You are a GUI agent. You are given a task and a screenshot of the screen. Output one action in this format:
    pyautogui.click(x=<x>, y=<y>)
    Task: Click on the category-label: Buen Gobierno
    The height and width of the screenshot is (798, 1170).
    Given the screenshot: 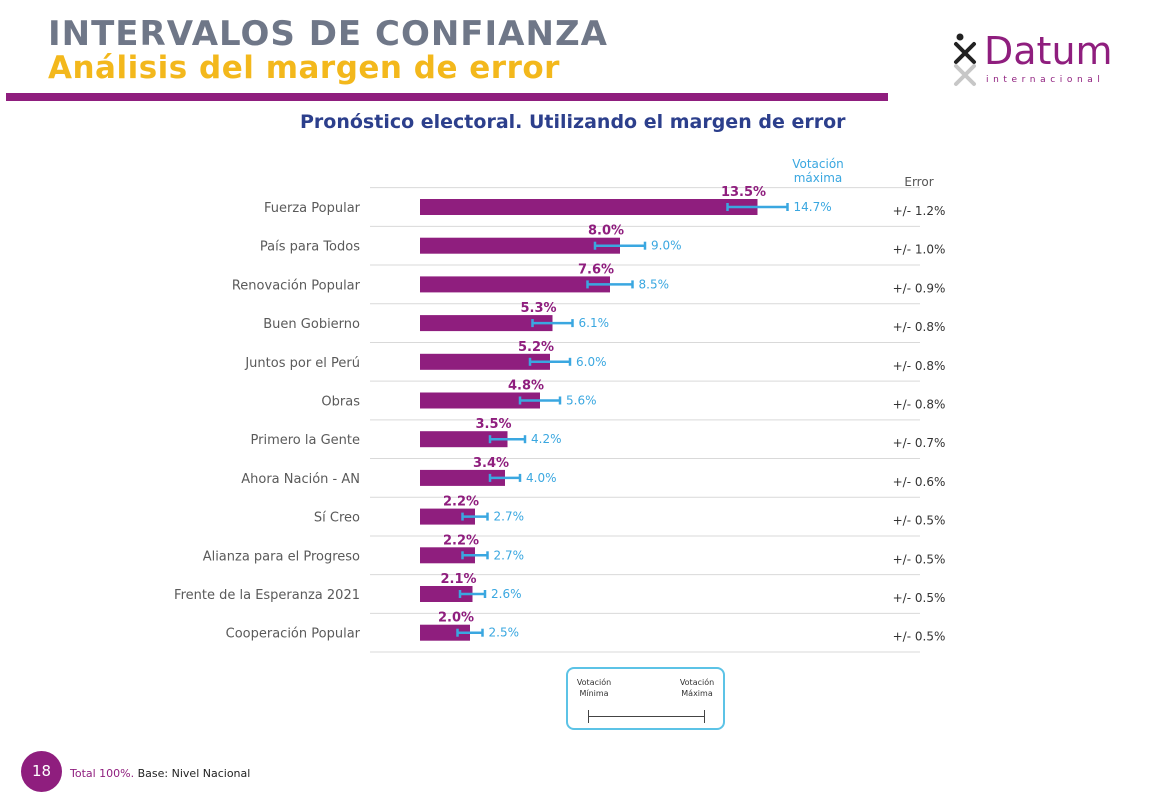 What is the action you would take?
    pyautogui.click(x=311, y=324)
    